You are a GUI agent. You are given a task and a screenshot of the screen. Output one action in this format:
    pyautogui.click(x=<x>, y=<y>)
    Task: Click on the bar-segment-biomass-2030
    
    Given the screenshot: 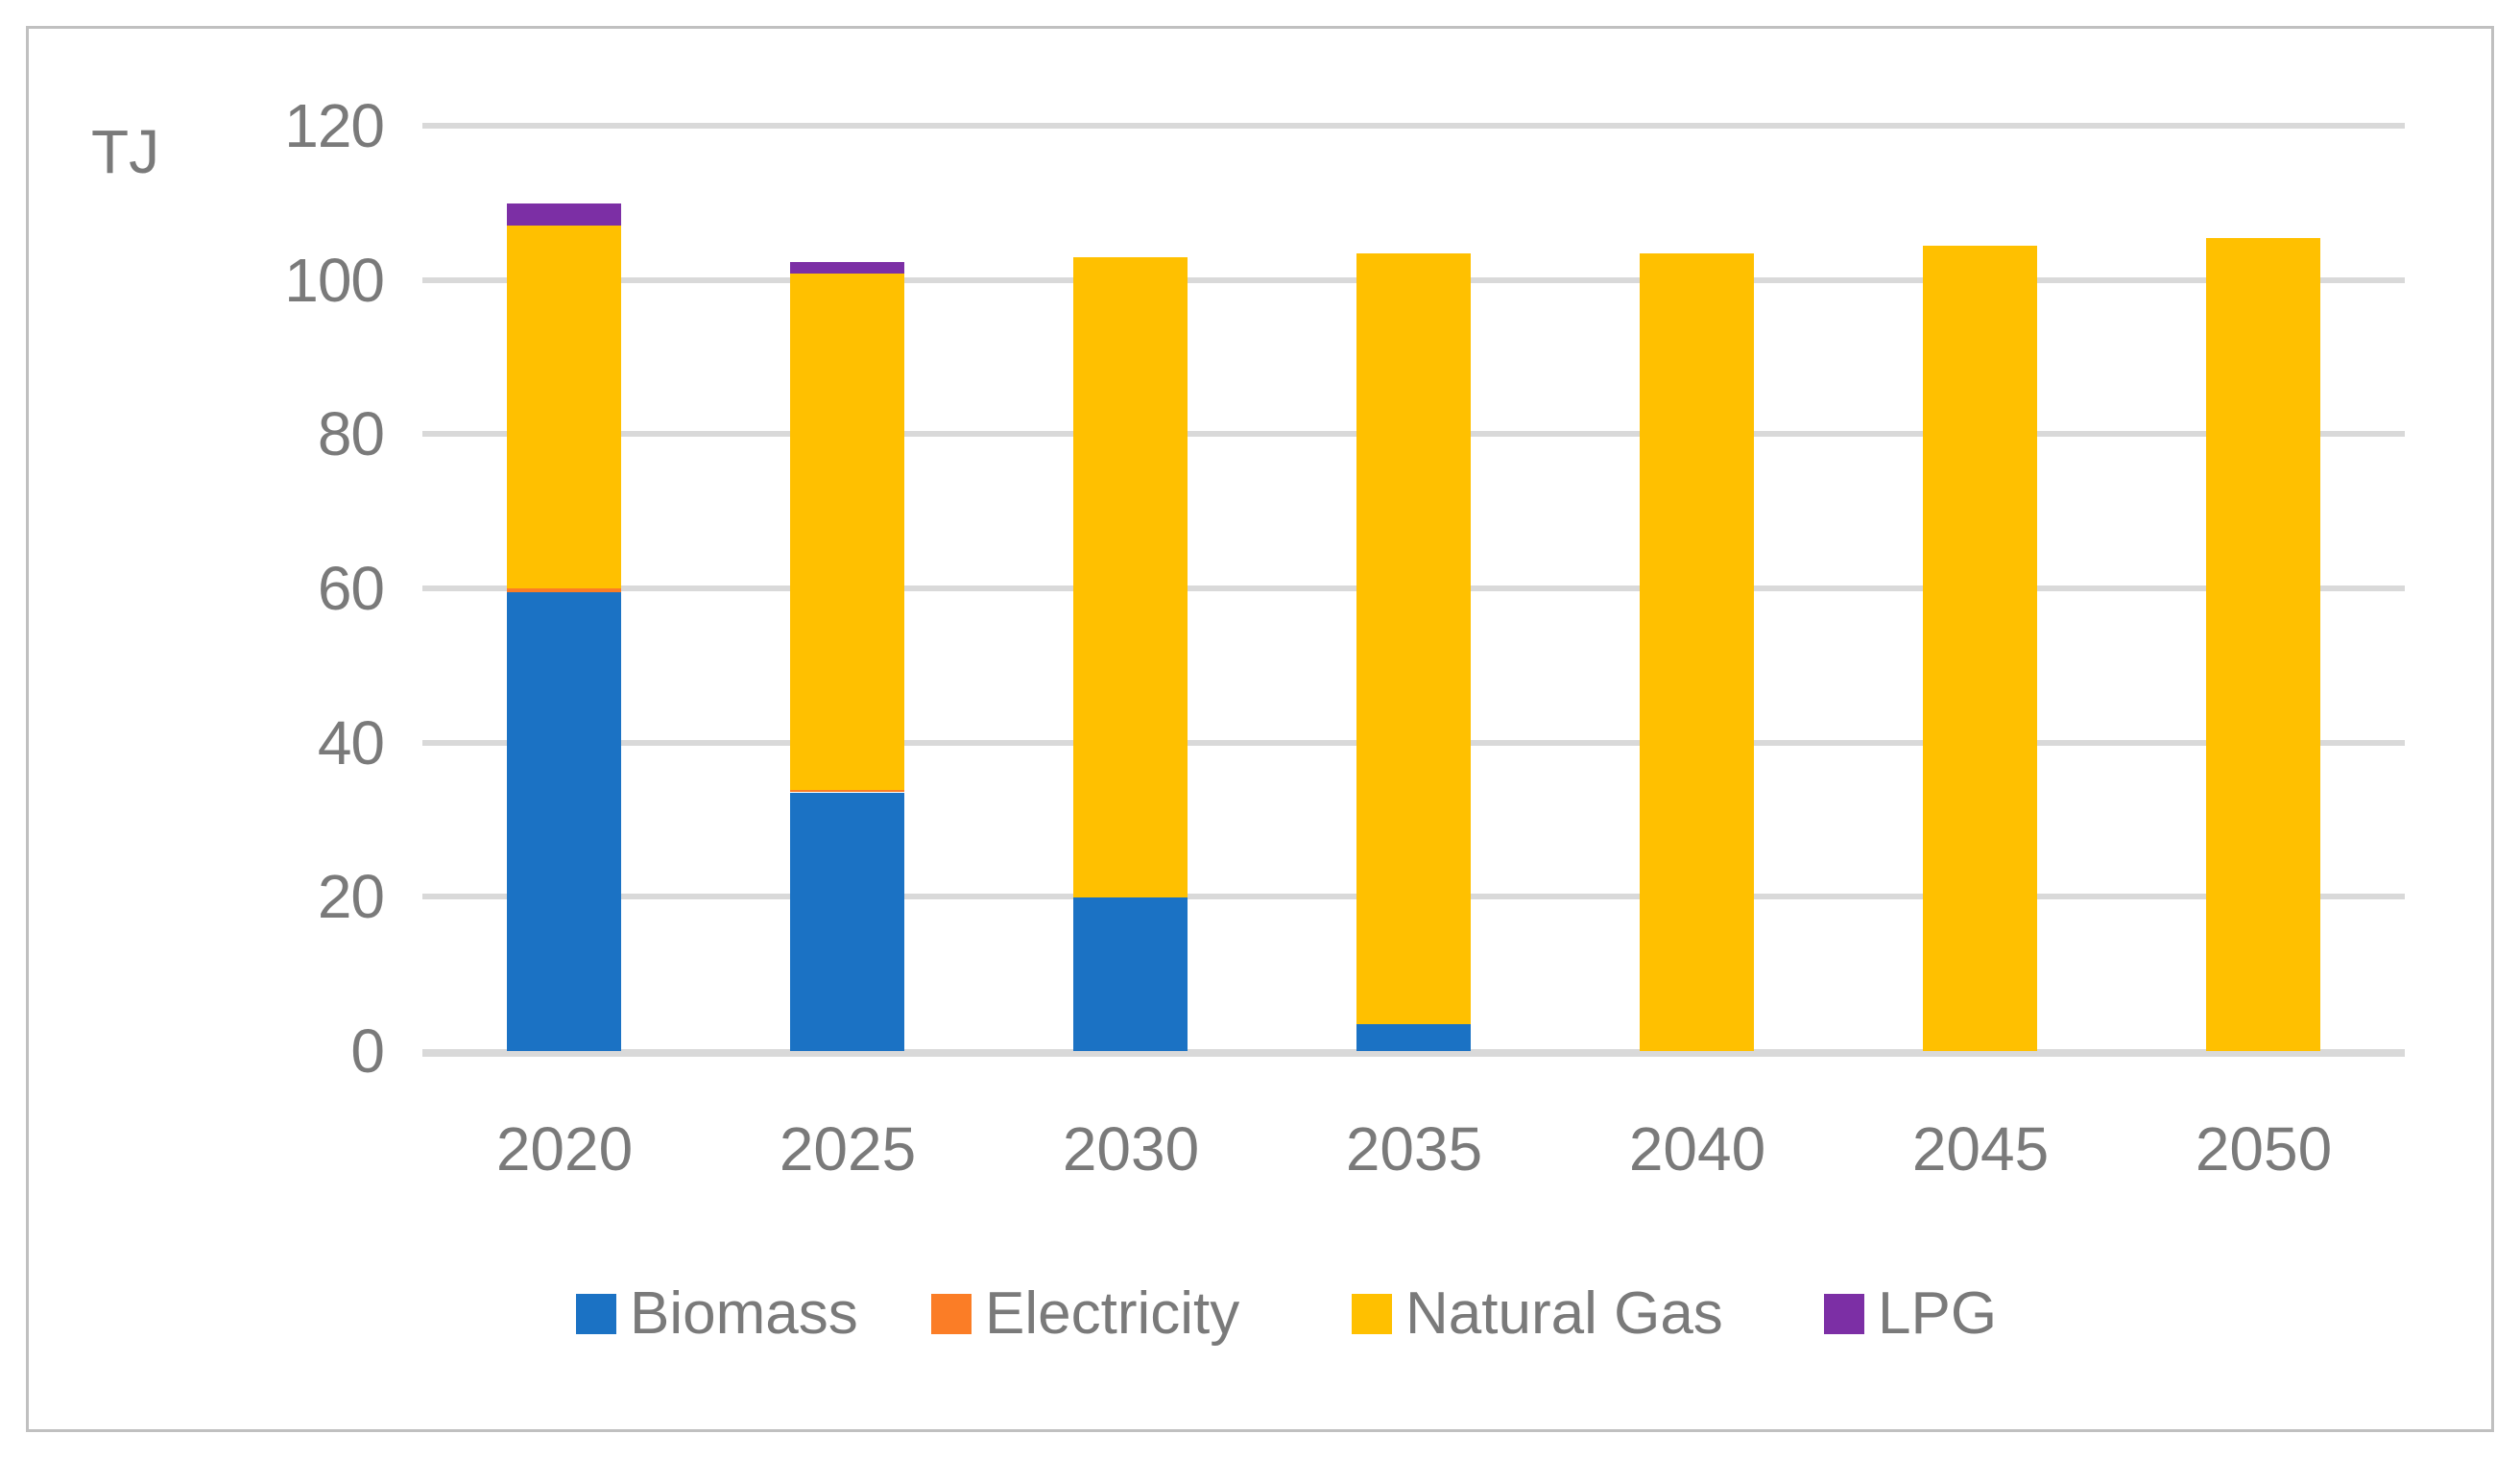 What is the action you would take?
    pyautogui.click(x=1130, y=973)
    